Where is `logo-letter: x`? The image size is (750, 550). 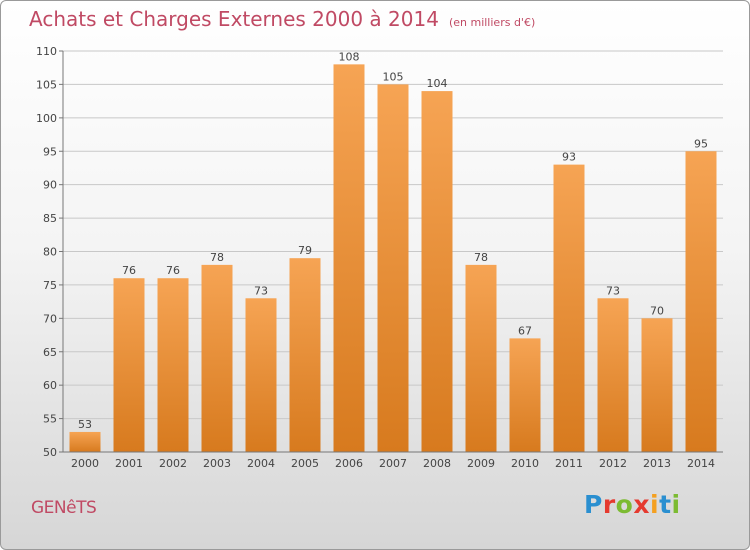 logo-letter: x is located at coordinates (641, 504).